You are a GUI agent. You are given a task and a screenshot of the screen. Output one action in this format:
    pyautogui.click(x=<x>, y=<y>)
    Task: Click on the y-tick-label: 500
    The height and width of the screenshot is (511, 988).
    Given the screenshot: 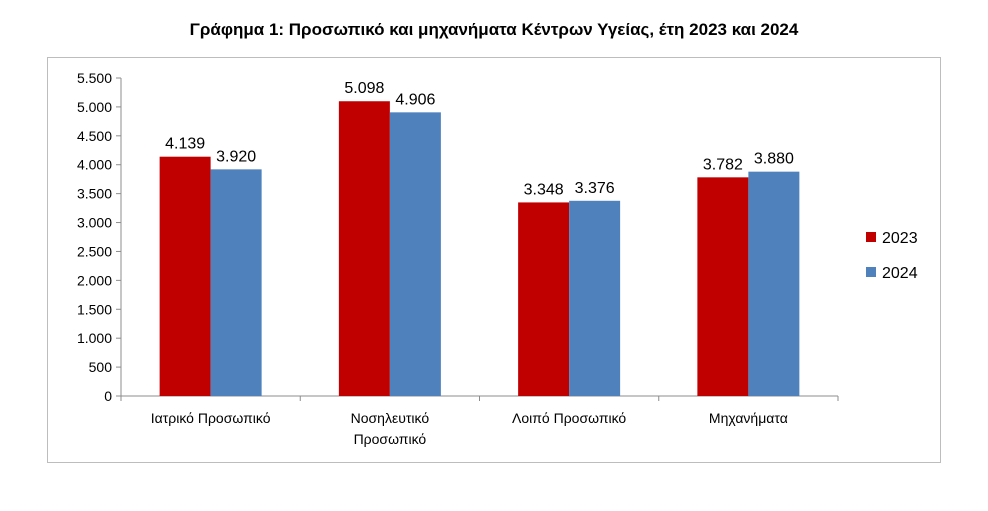 What is the action you would take?
    pyautogui.click(x=101, y=367)
    